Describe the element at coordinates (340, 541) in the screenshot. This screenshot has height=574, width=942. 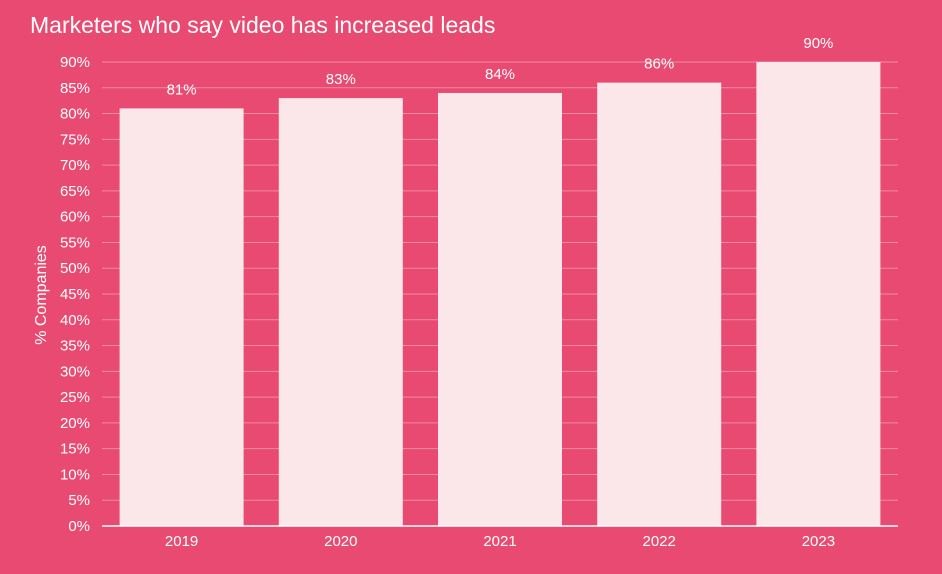
I see `x-tick-label: 2020` at that location.